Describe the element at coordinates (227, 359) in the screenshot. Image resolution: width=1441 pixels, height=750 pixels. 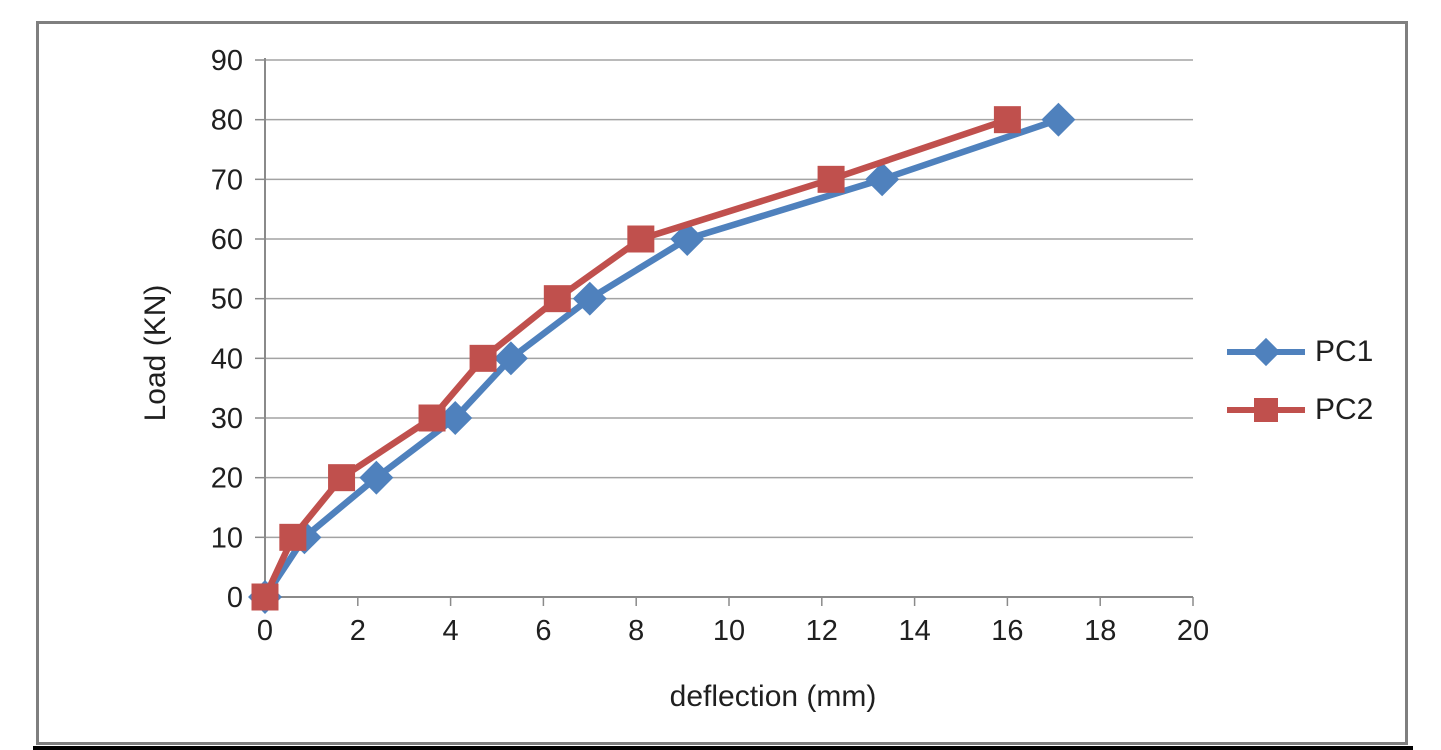
I see `y-tick-label: 40` at that location.